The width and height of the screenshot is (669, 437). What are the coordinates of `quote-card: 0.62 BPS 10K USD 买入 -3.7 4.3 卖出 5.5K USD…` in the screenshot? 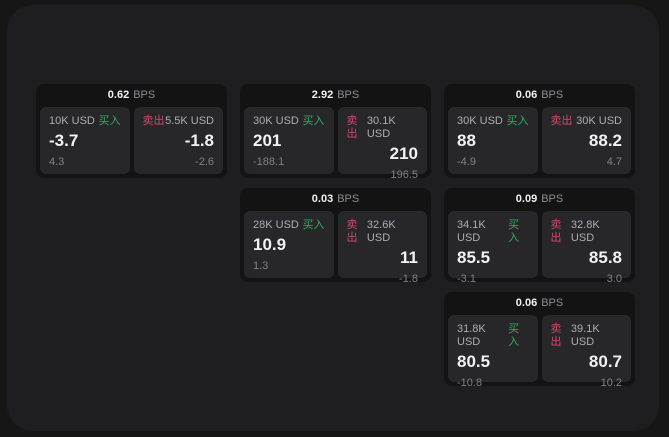 It's located at (131, 131).